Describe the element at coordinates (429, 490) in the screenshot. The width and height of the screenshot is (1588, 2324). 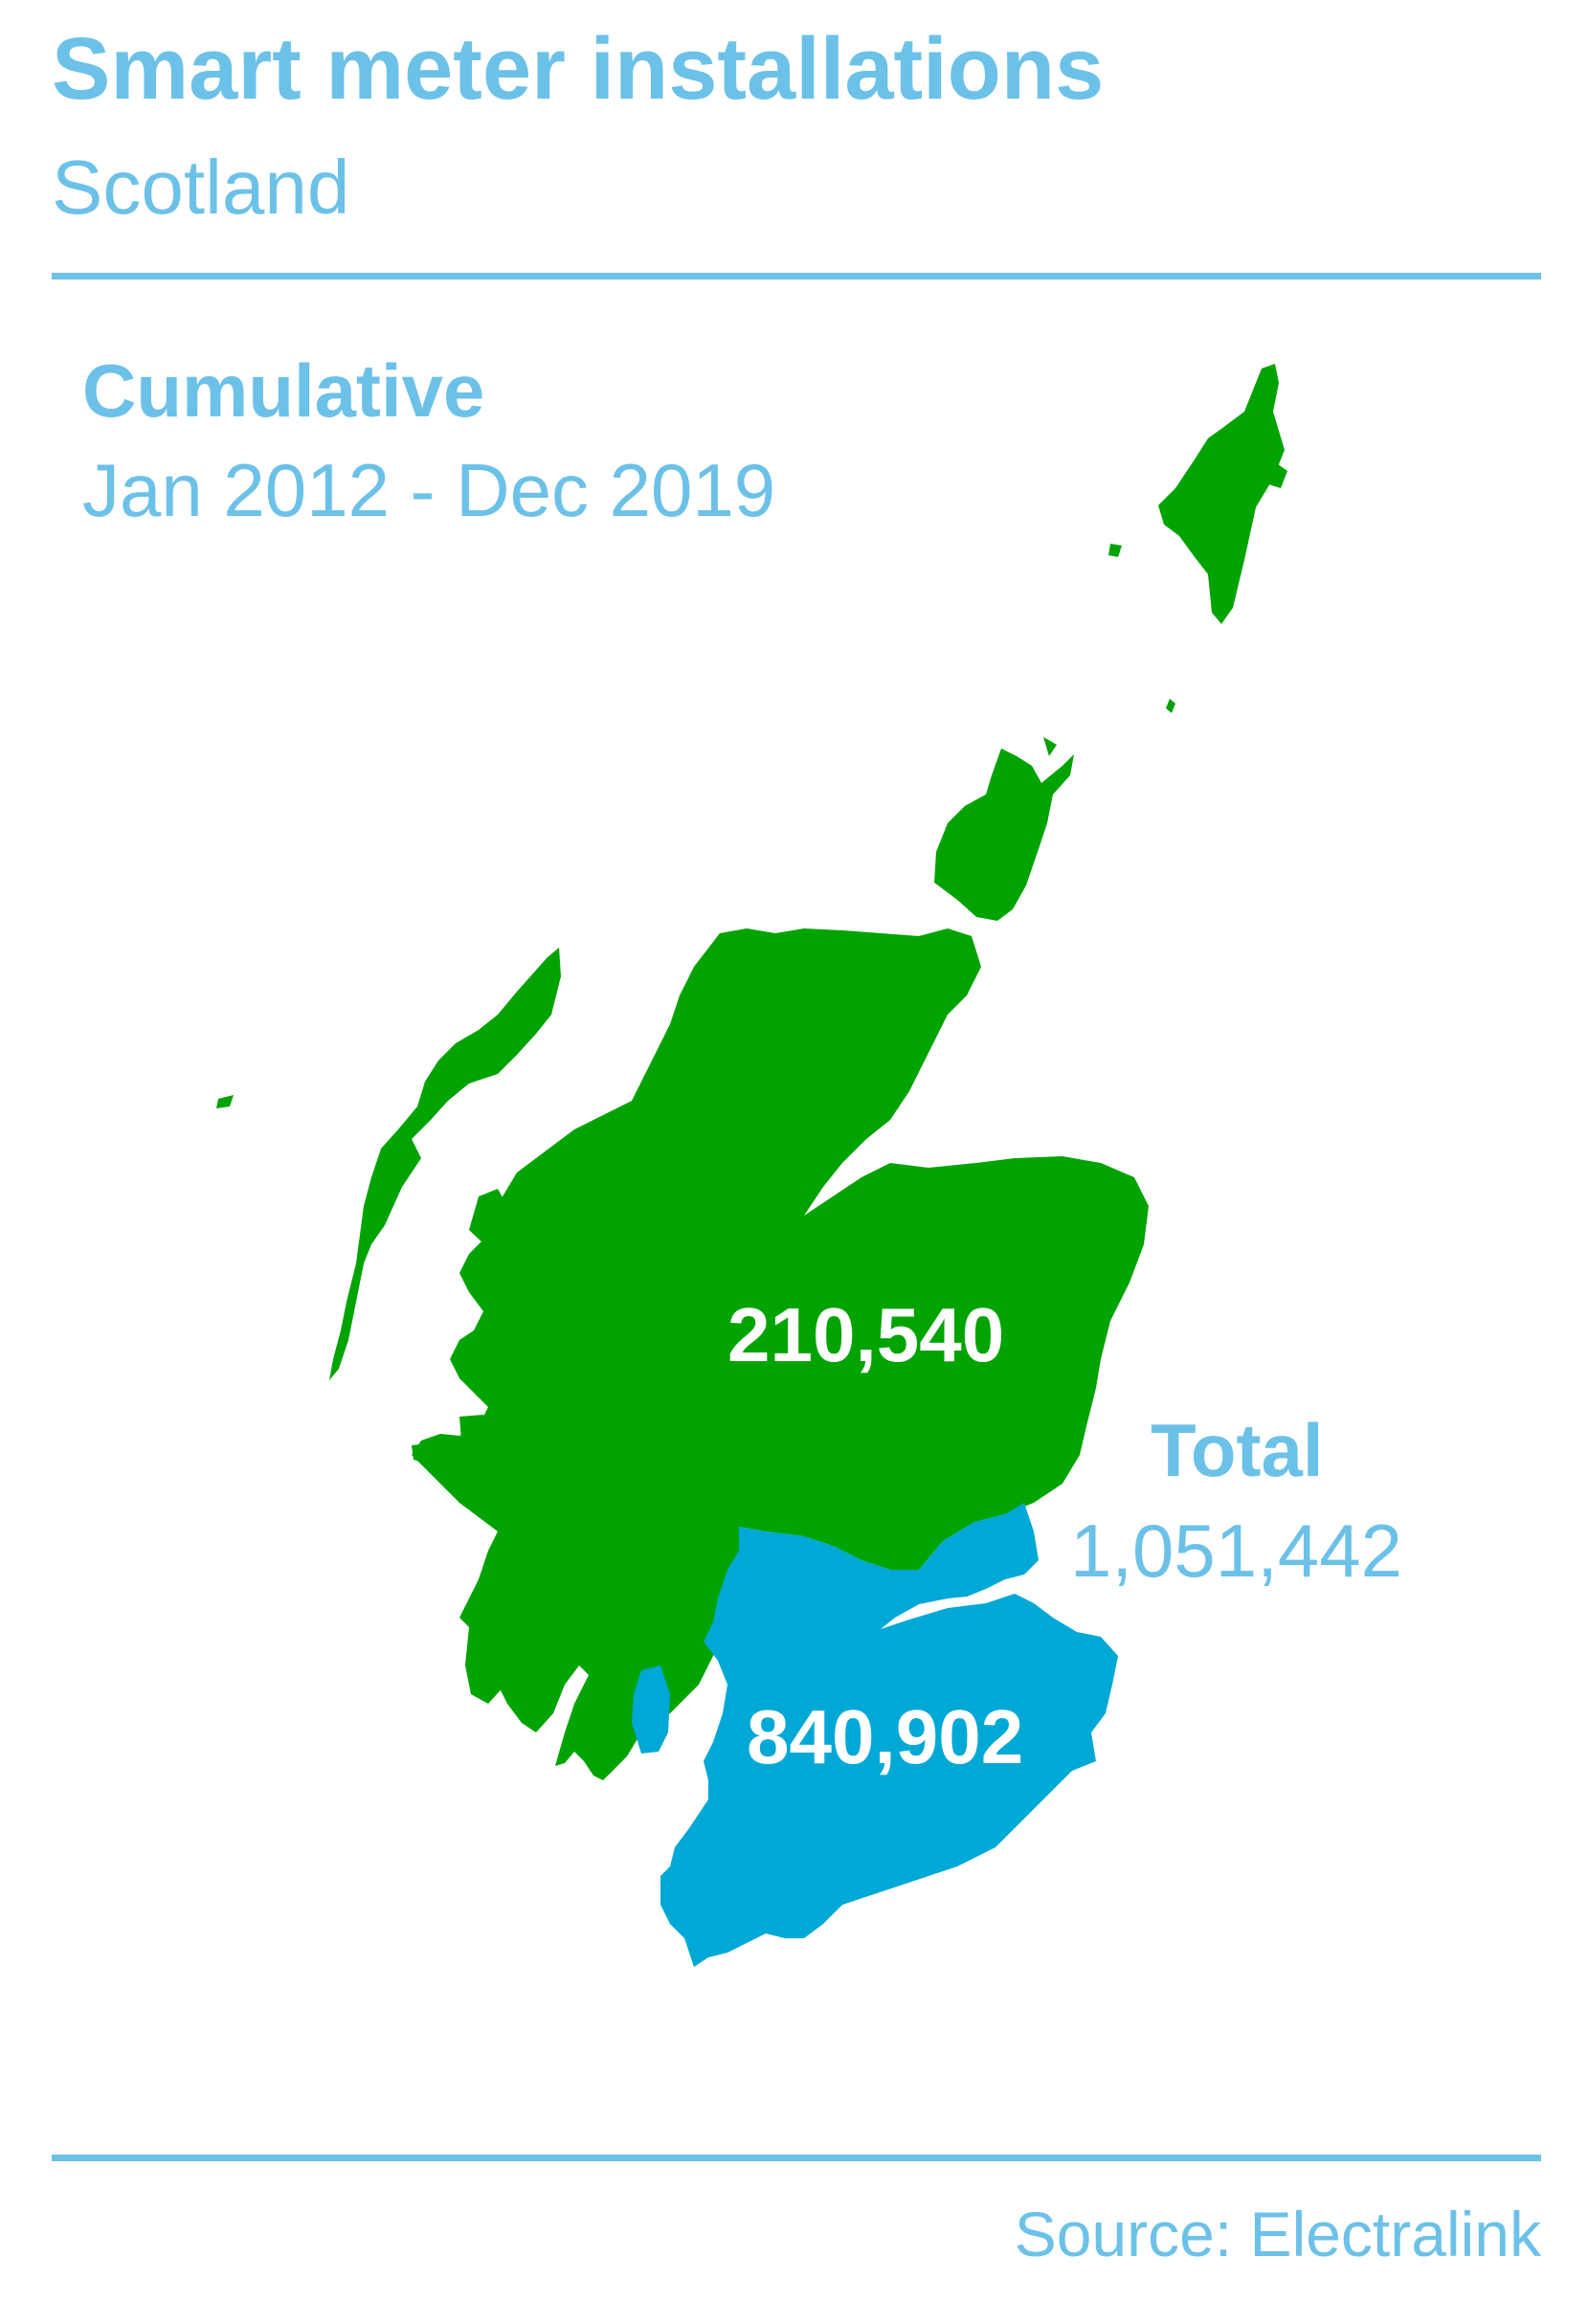
I see `period-range: Jan 2012 - Dec 2019` at that location.